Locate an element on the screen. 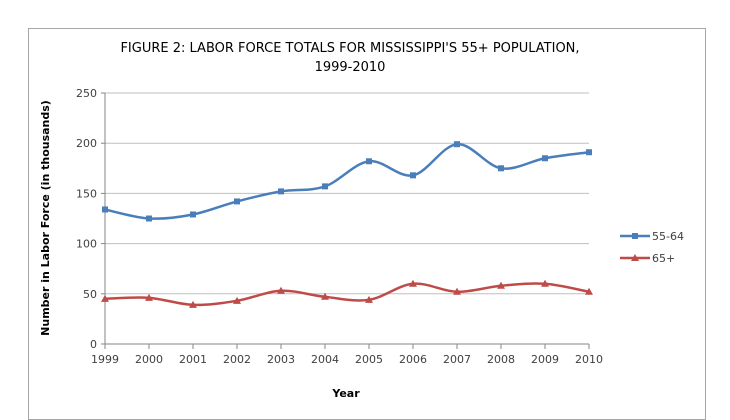 The image size is (730, 420). x-tick-label: 2005 is located at coordinates (369, 359).